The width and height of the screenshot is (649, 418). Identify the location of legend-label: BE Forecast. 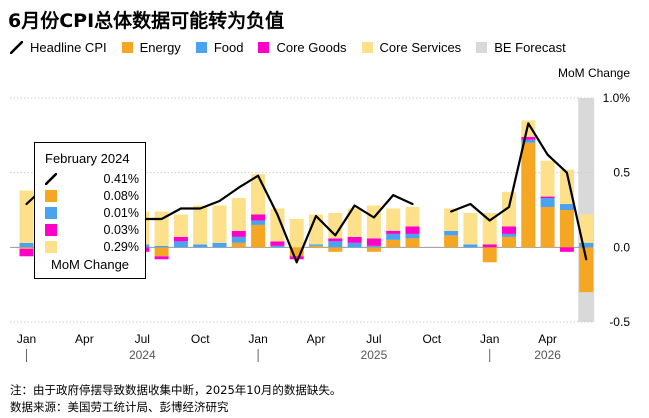
(530, 47).